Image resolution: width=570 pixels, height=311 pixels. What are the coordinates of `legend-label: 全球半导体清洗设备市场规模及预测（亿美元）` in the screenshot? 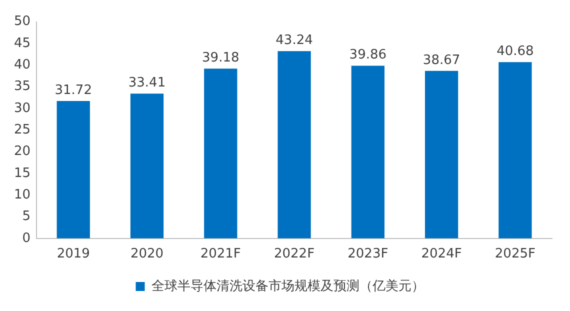 It's located at (287, 286).